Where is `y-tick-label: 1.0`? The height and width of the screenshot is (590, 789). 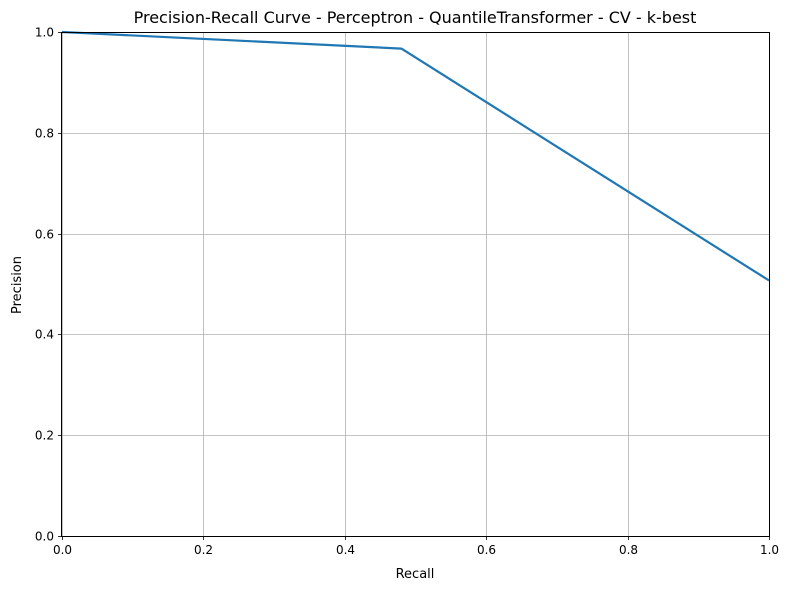 y-tick-label: 1.0 is located at coordinates (44, 33).